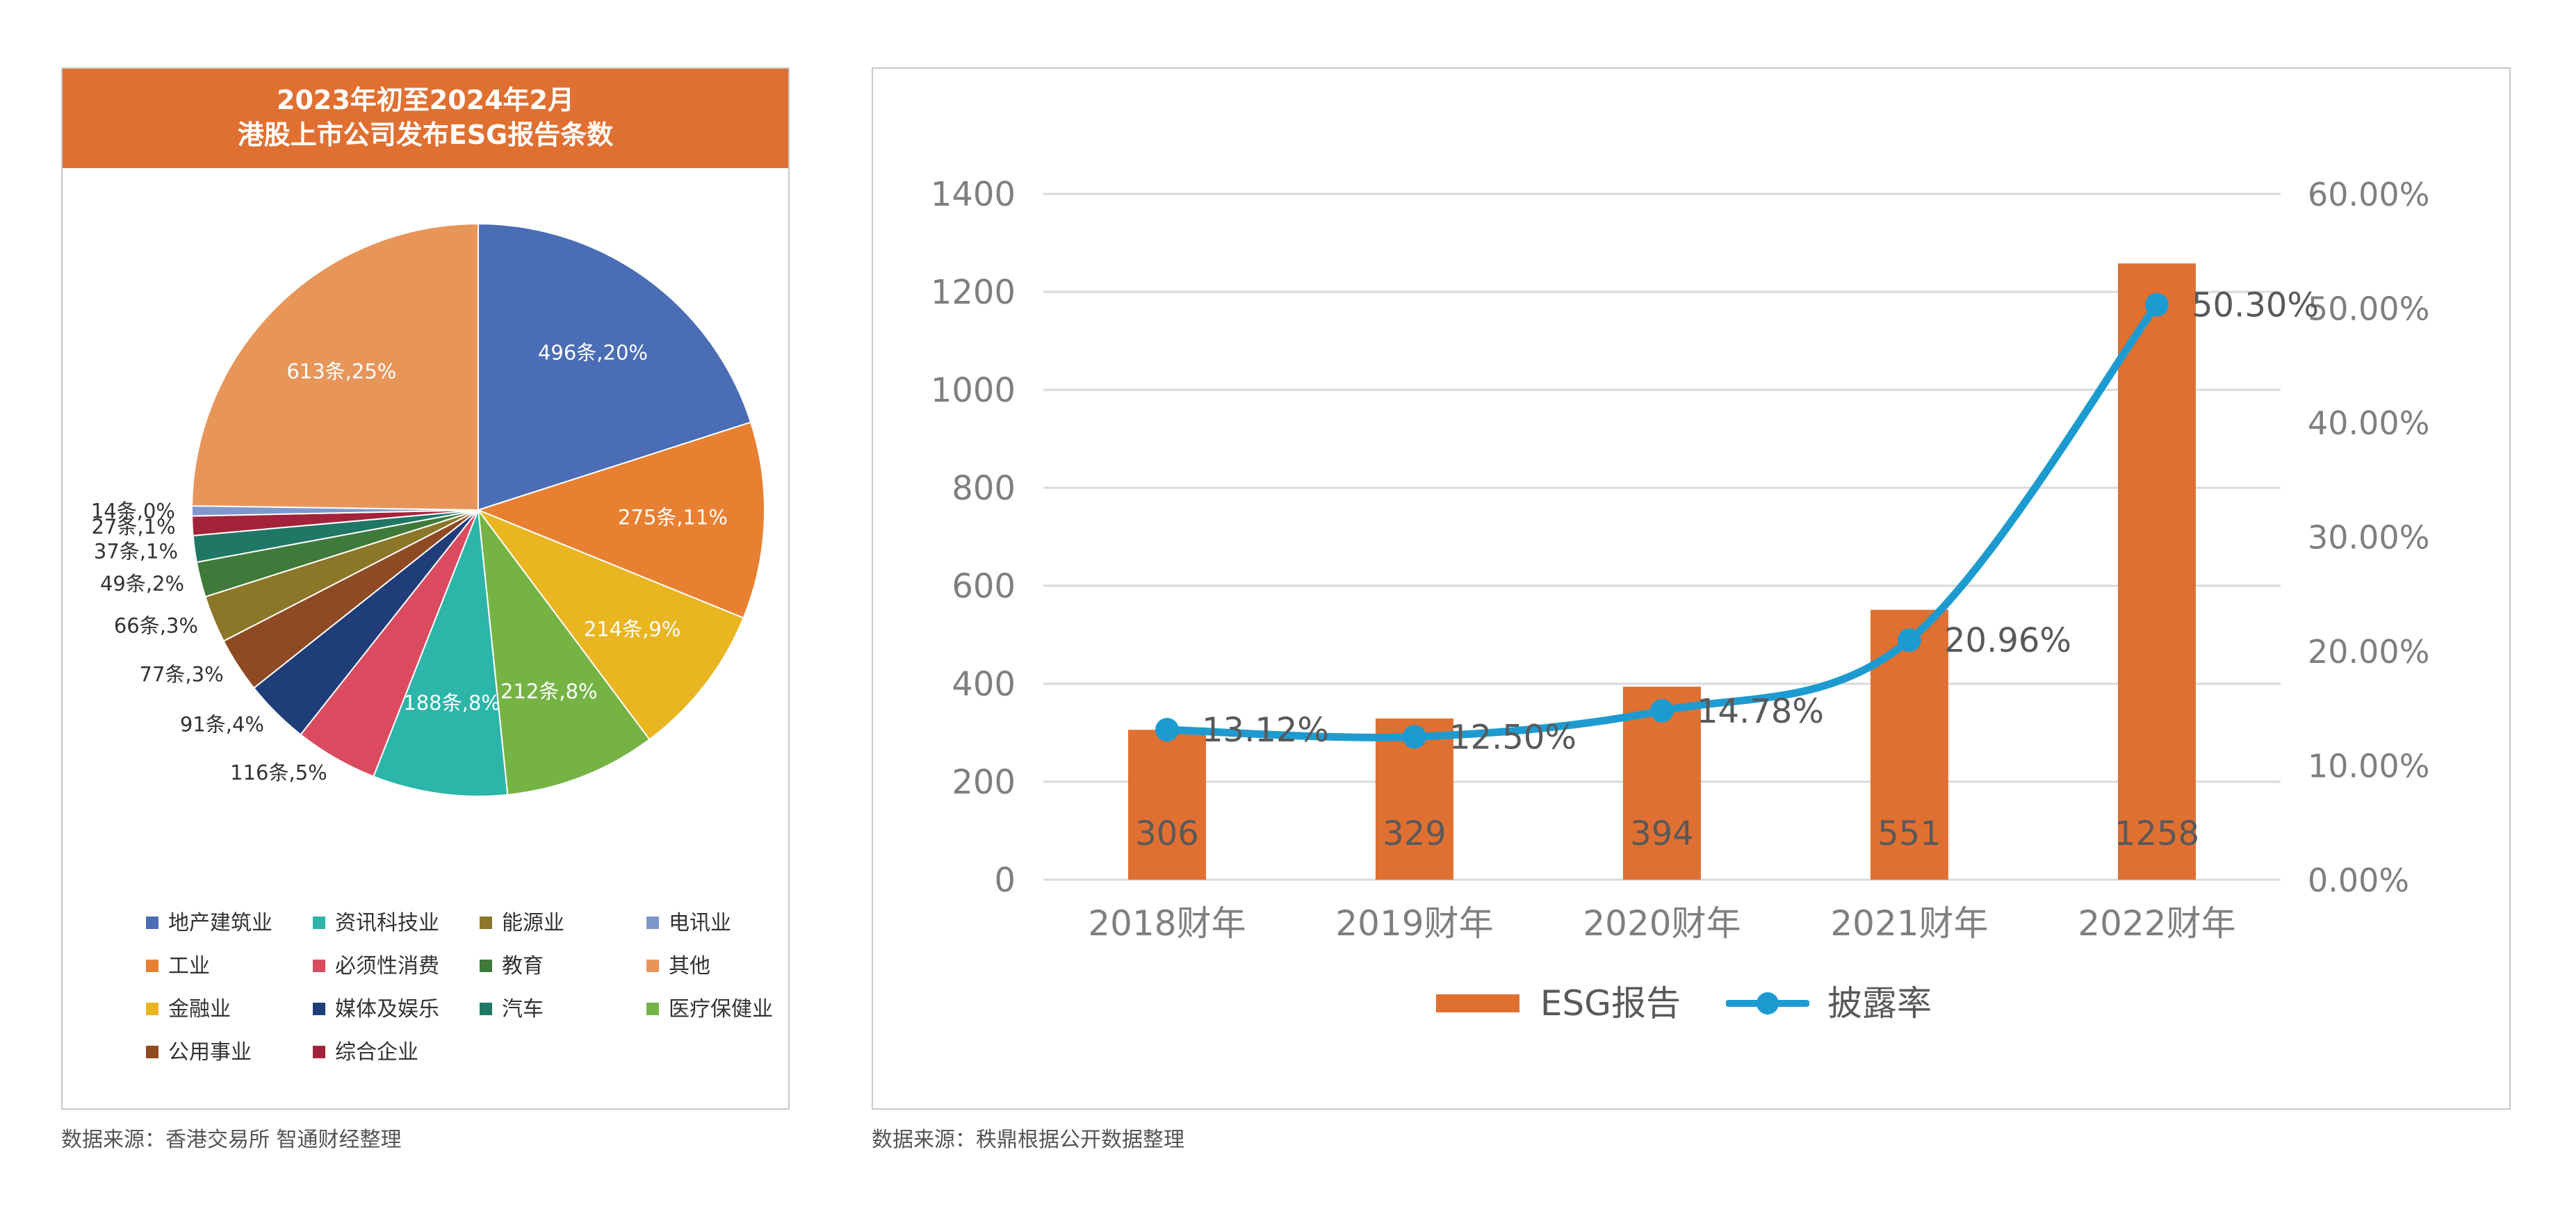 This screenshot has height=1216, width=2576. What do you see at coordinates (2368, 652) in the screenshot?
I see `y-right-tick-label: 20.00%` at bounding box center [2368, 652].